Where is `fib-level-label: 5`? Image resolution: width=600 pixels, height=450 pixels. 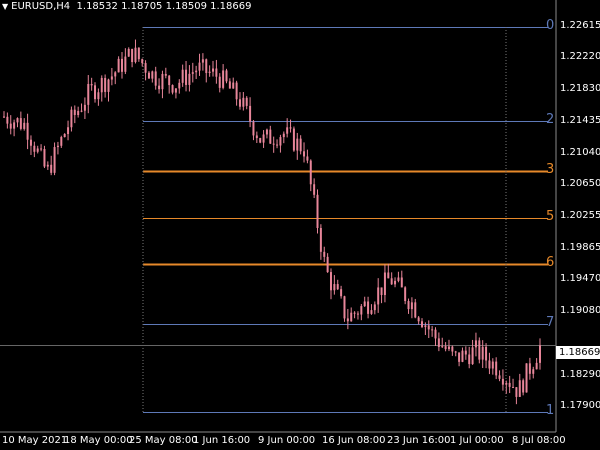 fib-level-label: 5 is located at coordinates (550, 216).